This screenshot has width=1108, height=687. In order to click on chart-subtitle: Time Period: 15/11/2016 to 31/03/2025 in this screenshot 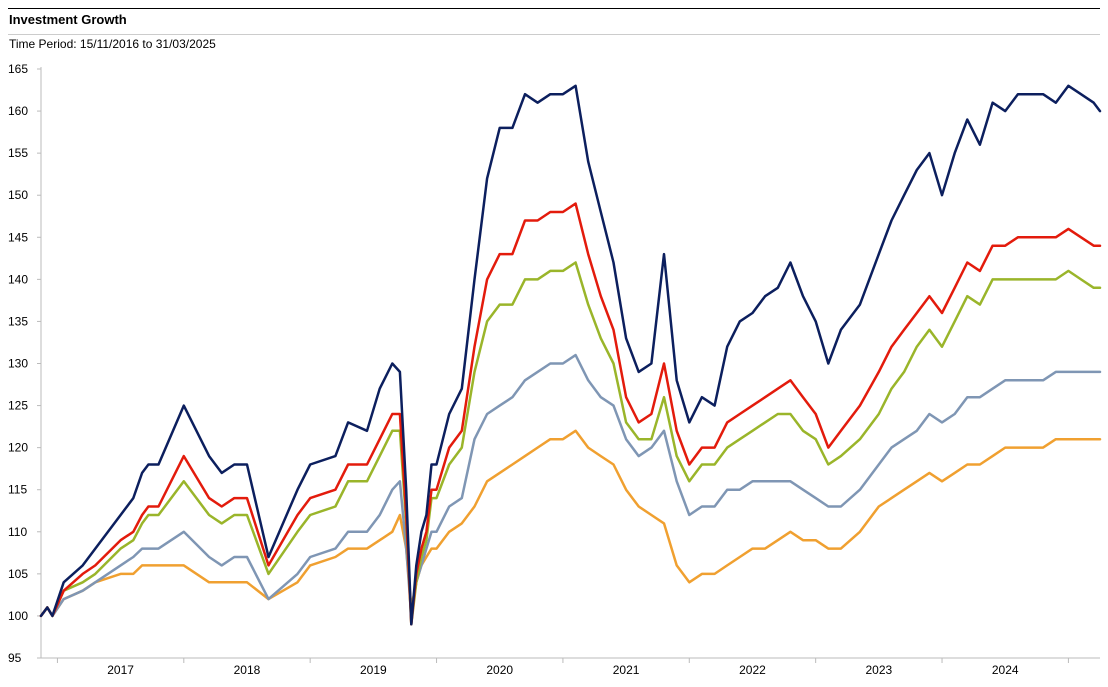, I will do `click(112, 44)`.